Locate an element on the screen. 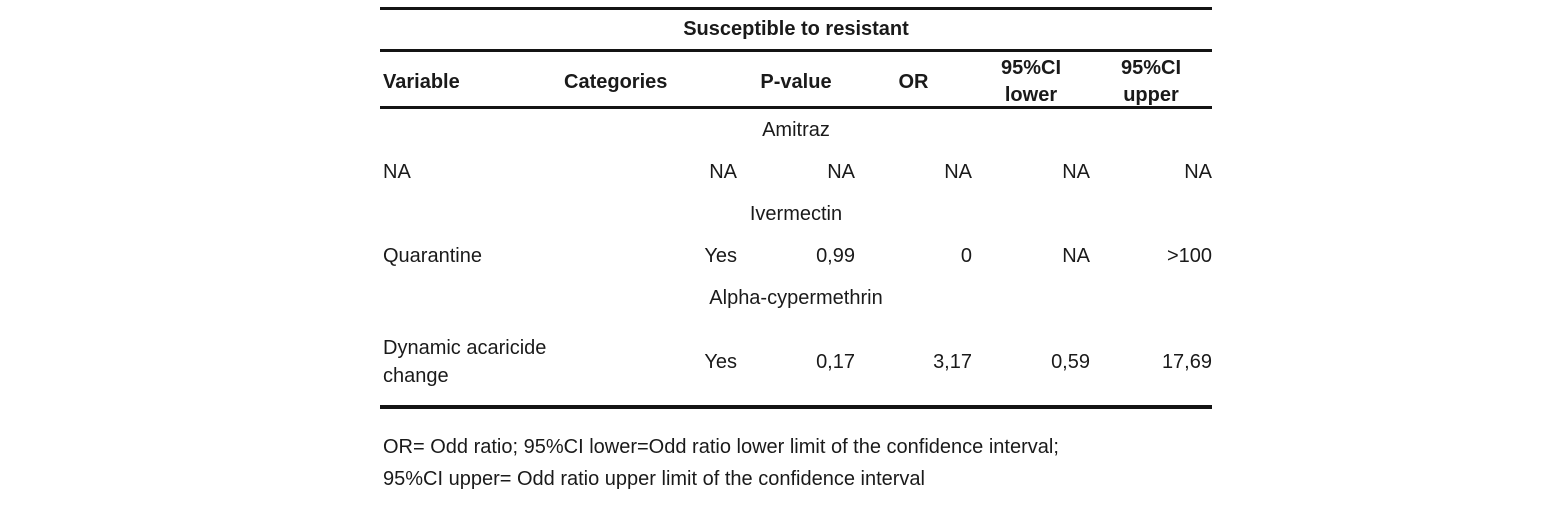 This screenshot has height=516, width=1557. col-header-p-value: P-value is located at coordinates (796, 80).